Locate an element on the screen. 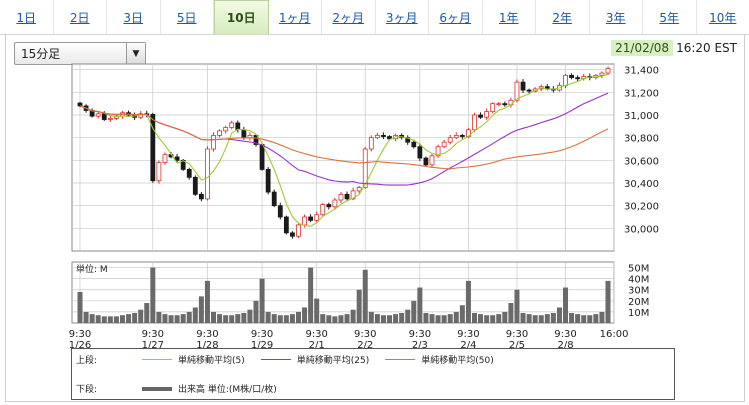 This screenshot has width=749, height=405. tab-3: 5日 is located at coordinates (187, 17).